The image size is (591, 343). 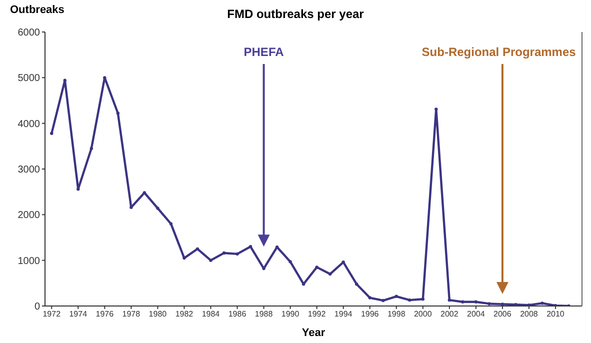 I want to click on y-tick-label: 5000, so click(x=29, y=78).